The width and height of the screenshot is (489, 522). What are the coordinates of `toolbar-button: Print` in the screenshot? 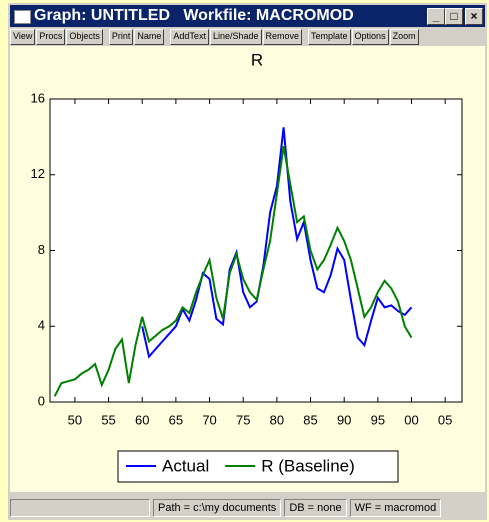 It's located at (121, 37).